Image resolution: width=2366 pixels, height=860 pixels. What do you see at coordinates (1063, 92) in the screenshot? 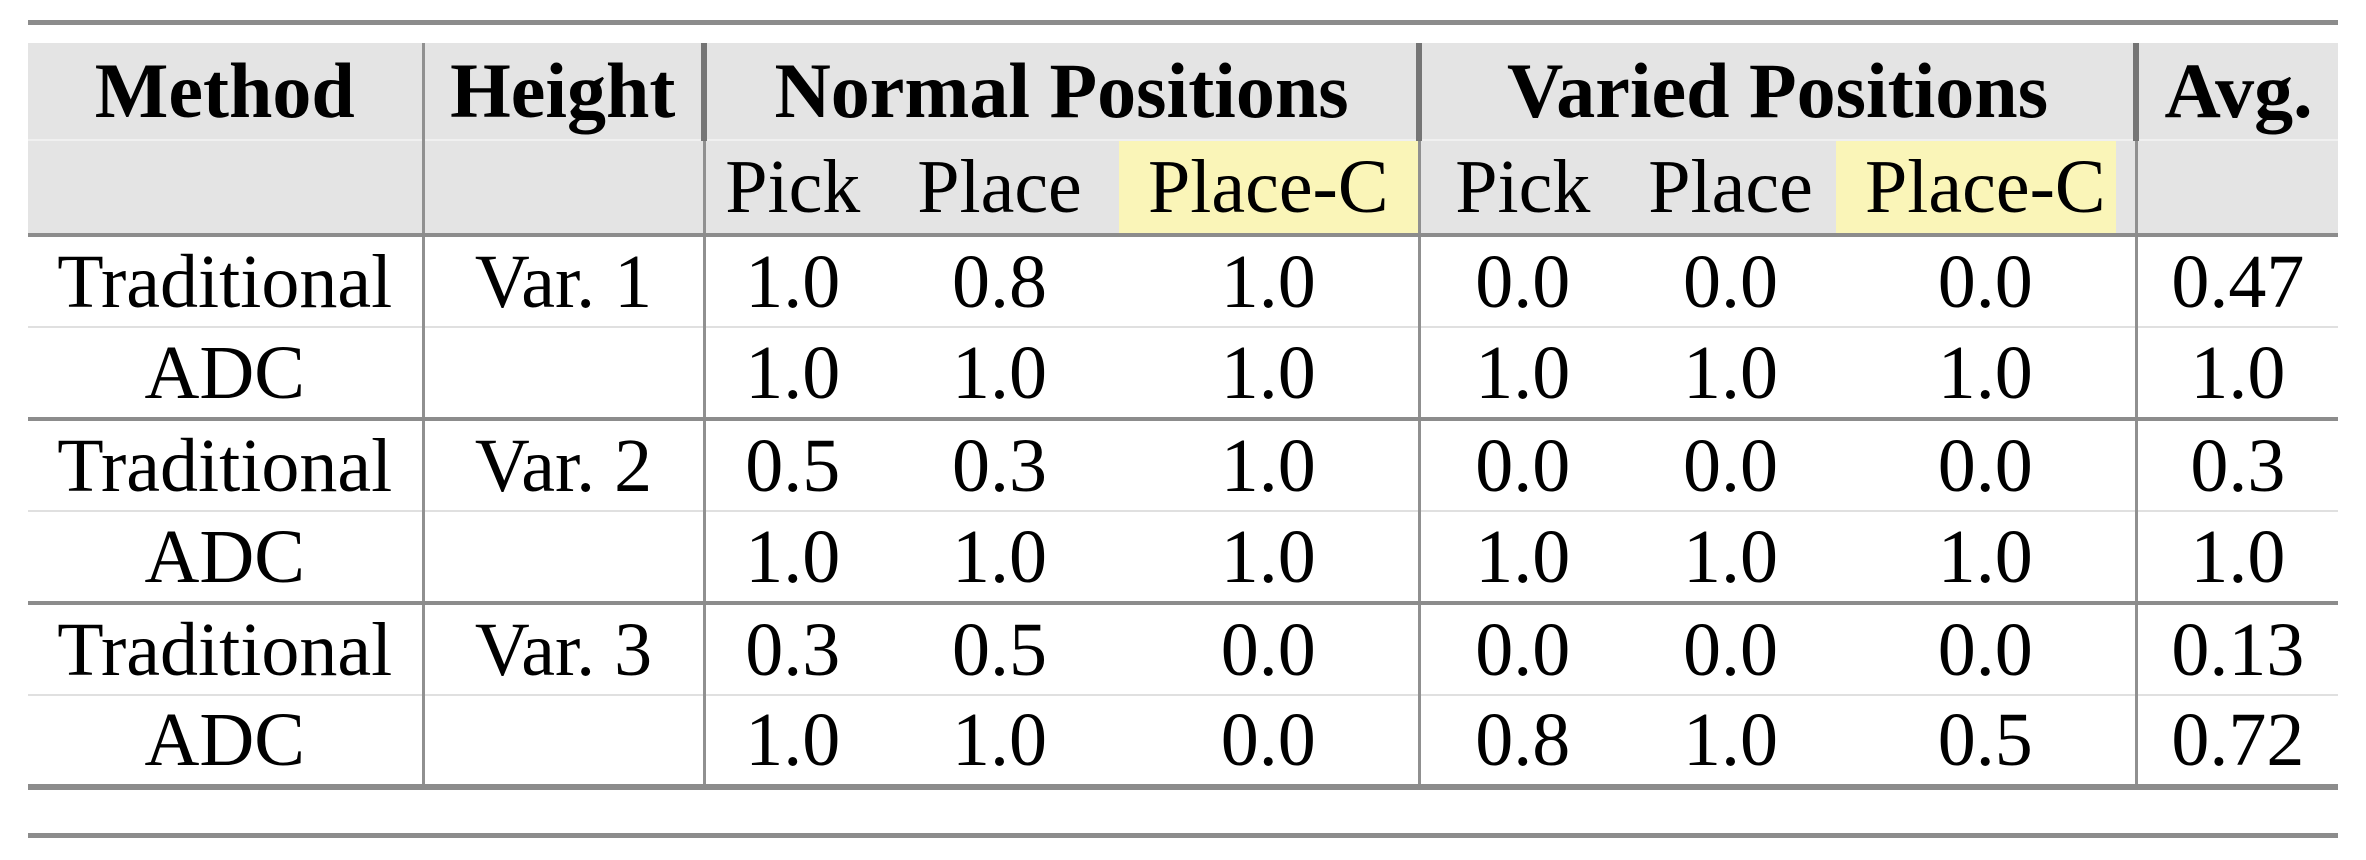
I see `col-group-normal-positions: Normal Positions` at bounding box center [1063, 92].